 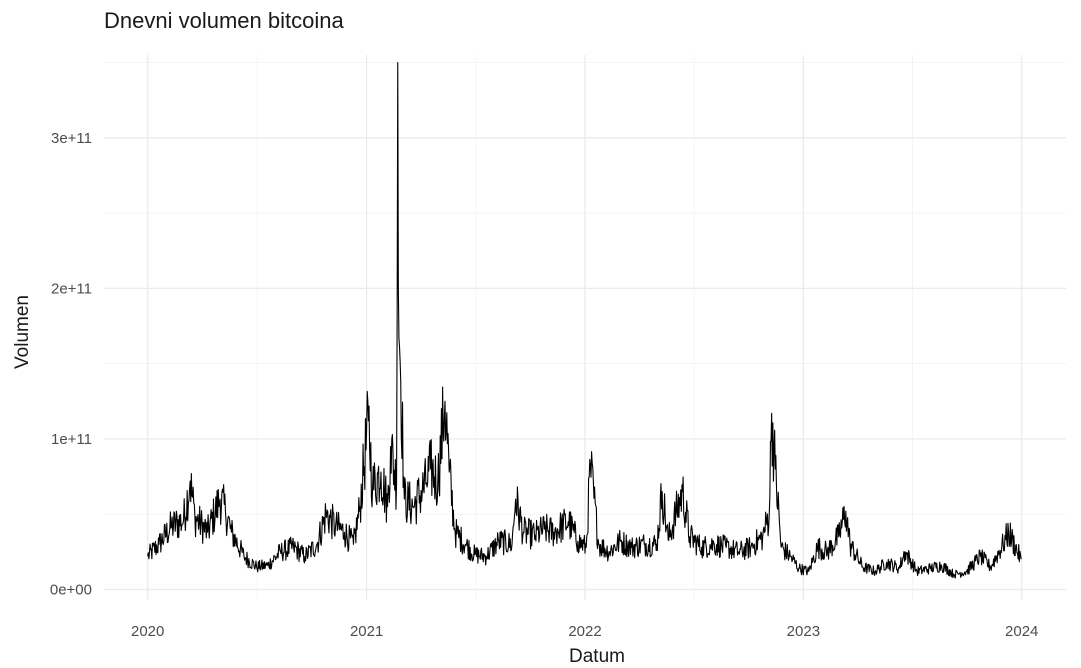 I want to click on y-axis-ticks: 0e+00 1e+11 2e+11 3e+11, so click(x=71, y=364).